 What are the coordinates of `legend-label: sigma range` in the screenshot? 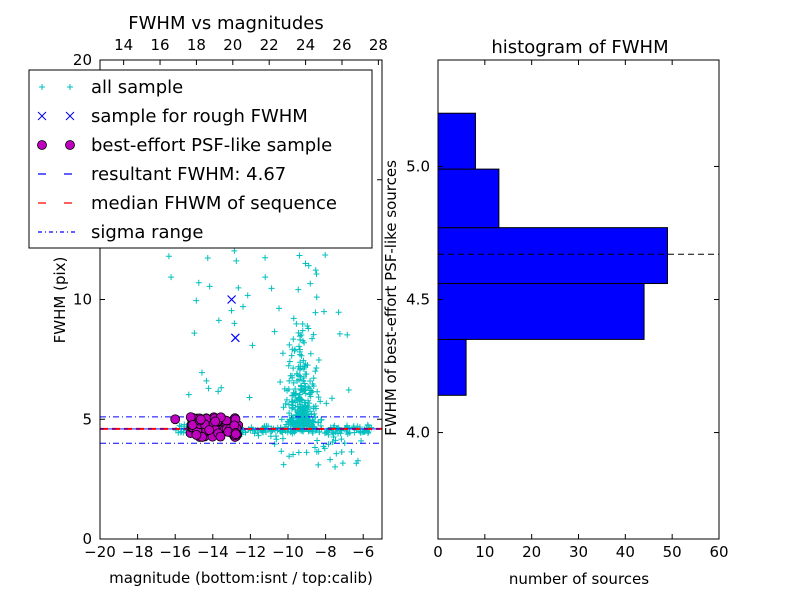 It's located at (147, 232).